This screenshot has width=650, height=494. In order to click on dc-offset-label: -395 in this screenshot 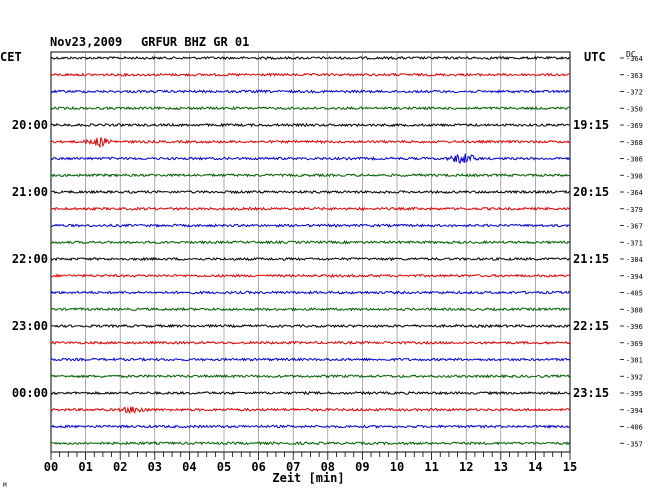, I will do `click(634, 394)`.